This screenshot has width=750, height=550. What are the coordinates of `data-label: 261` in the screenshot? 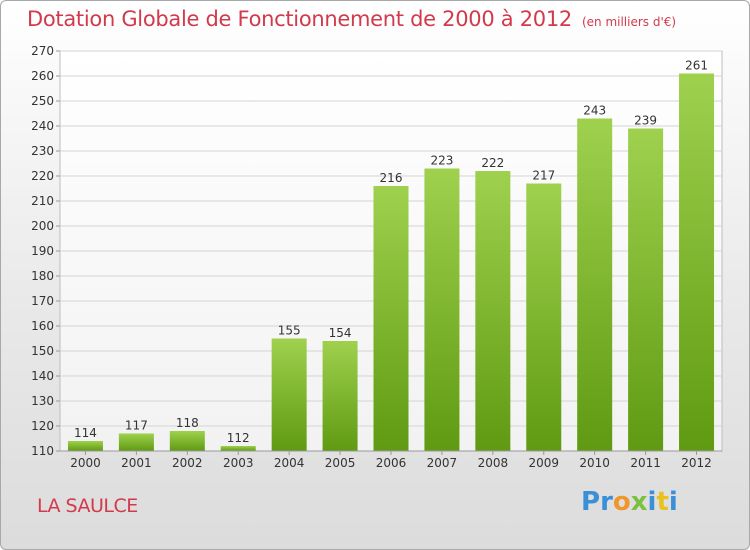 It's located at (696, 66).